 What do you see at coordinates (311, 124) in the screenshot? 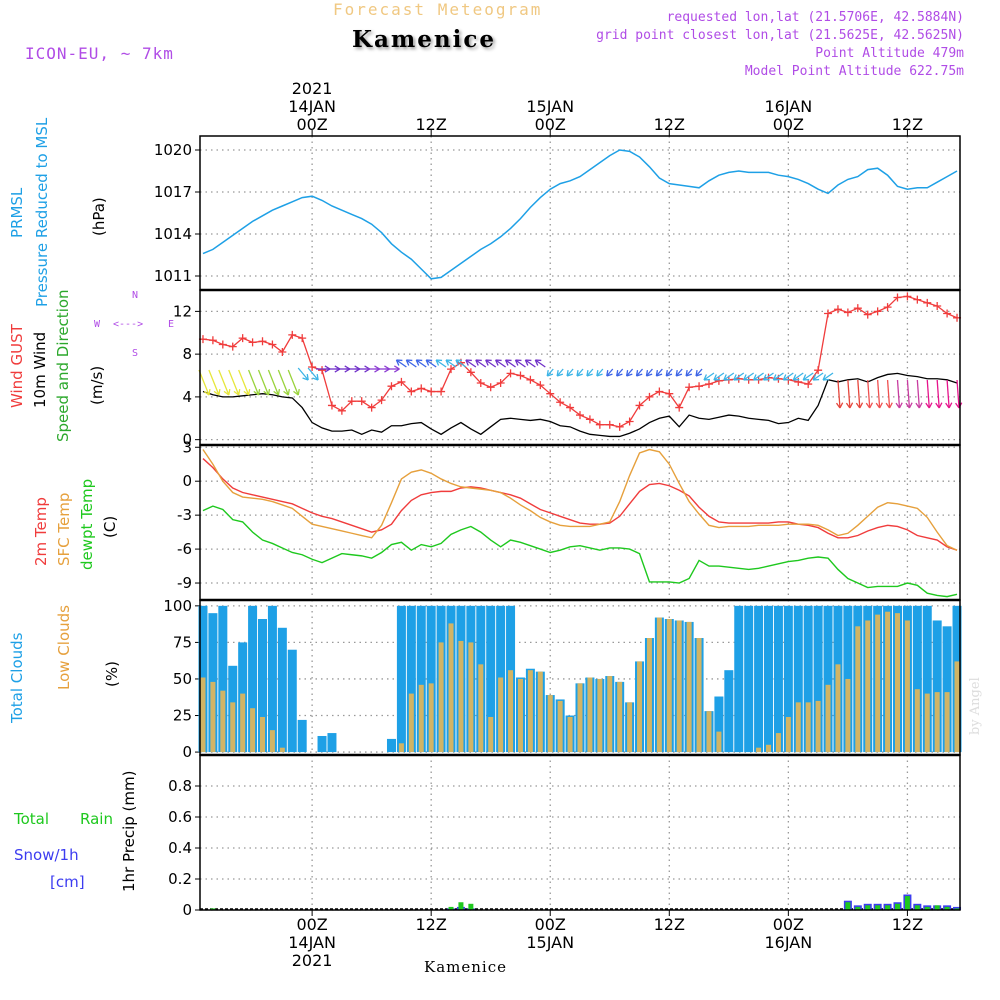
I see `time-label-top: 00Z` at bounding box center [311, 124].